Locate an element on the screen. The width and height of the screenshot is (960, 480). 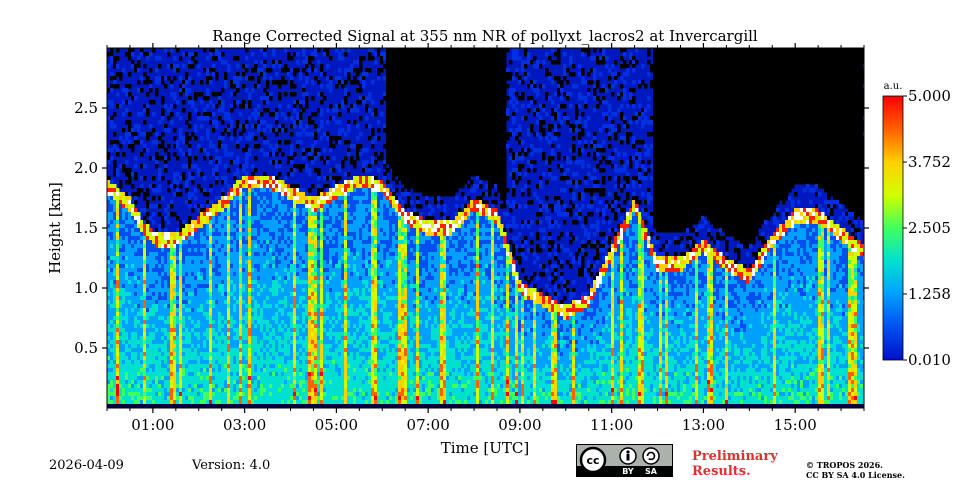
cc-icon-text: cc is located at coordinates (592, 460).